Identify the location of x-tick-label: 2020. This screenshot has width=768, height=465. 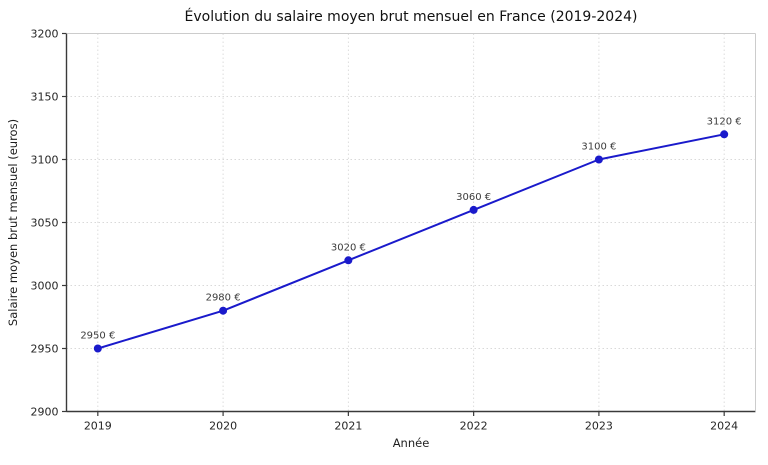
(223, 426).